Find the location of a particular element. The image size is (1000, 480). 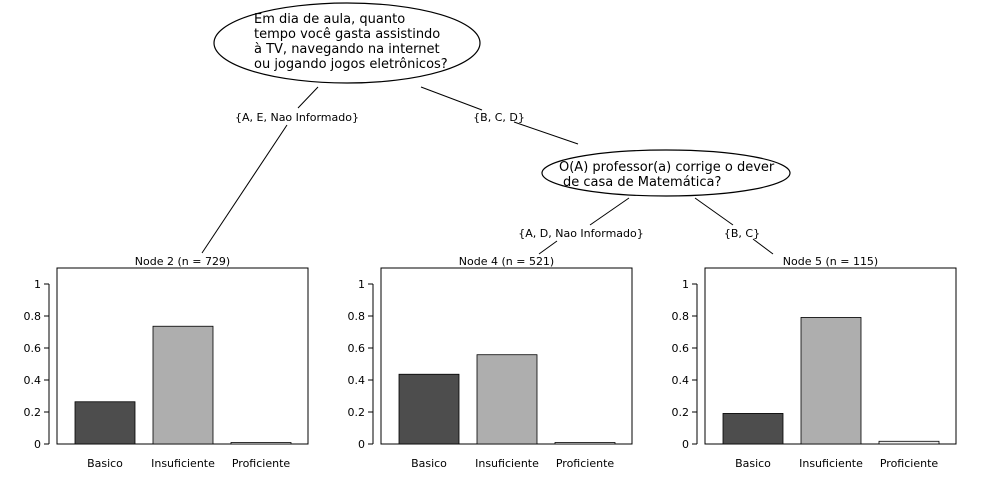

node-title: Node 4 (n = 521) is located at coordinates (506, 261).